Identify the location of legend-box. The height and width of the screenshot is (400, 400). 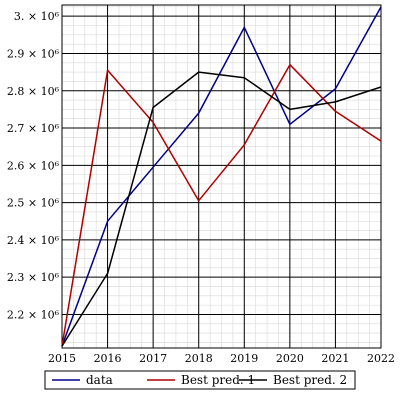
(200, 380).